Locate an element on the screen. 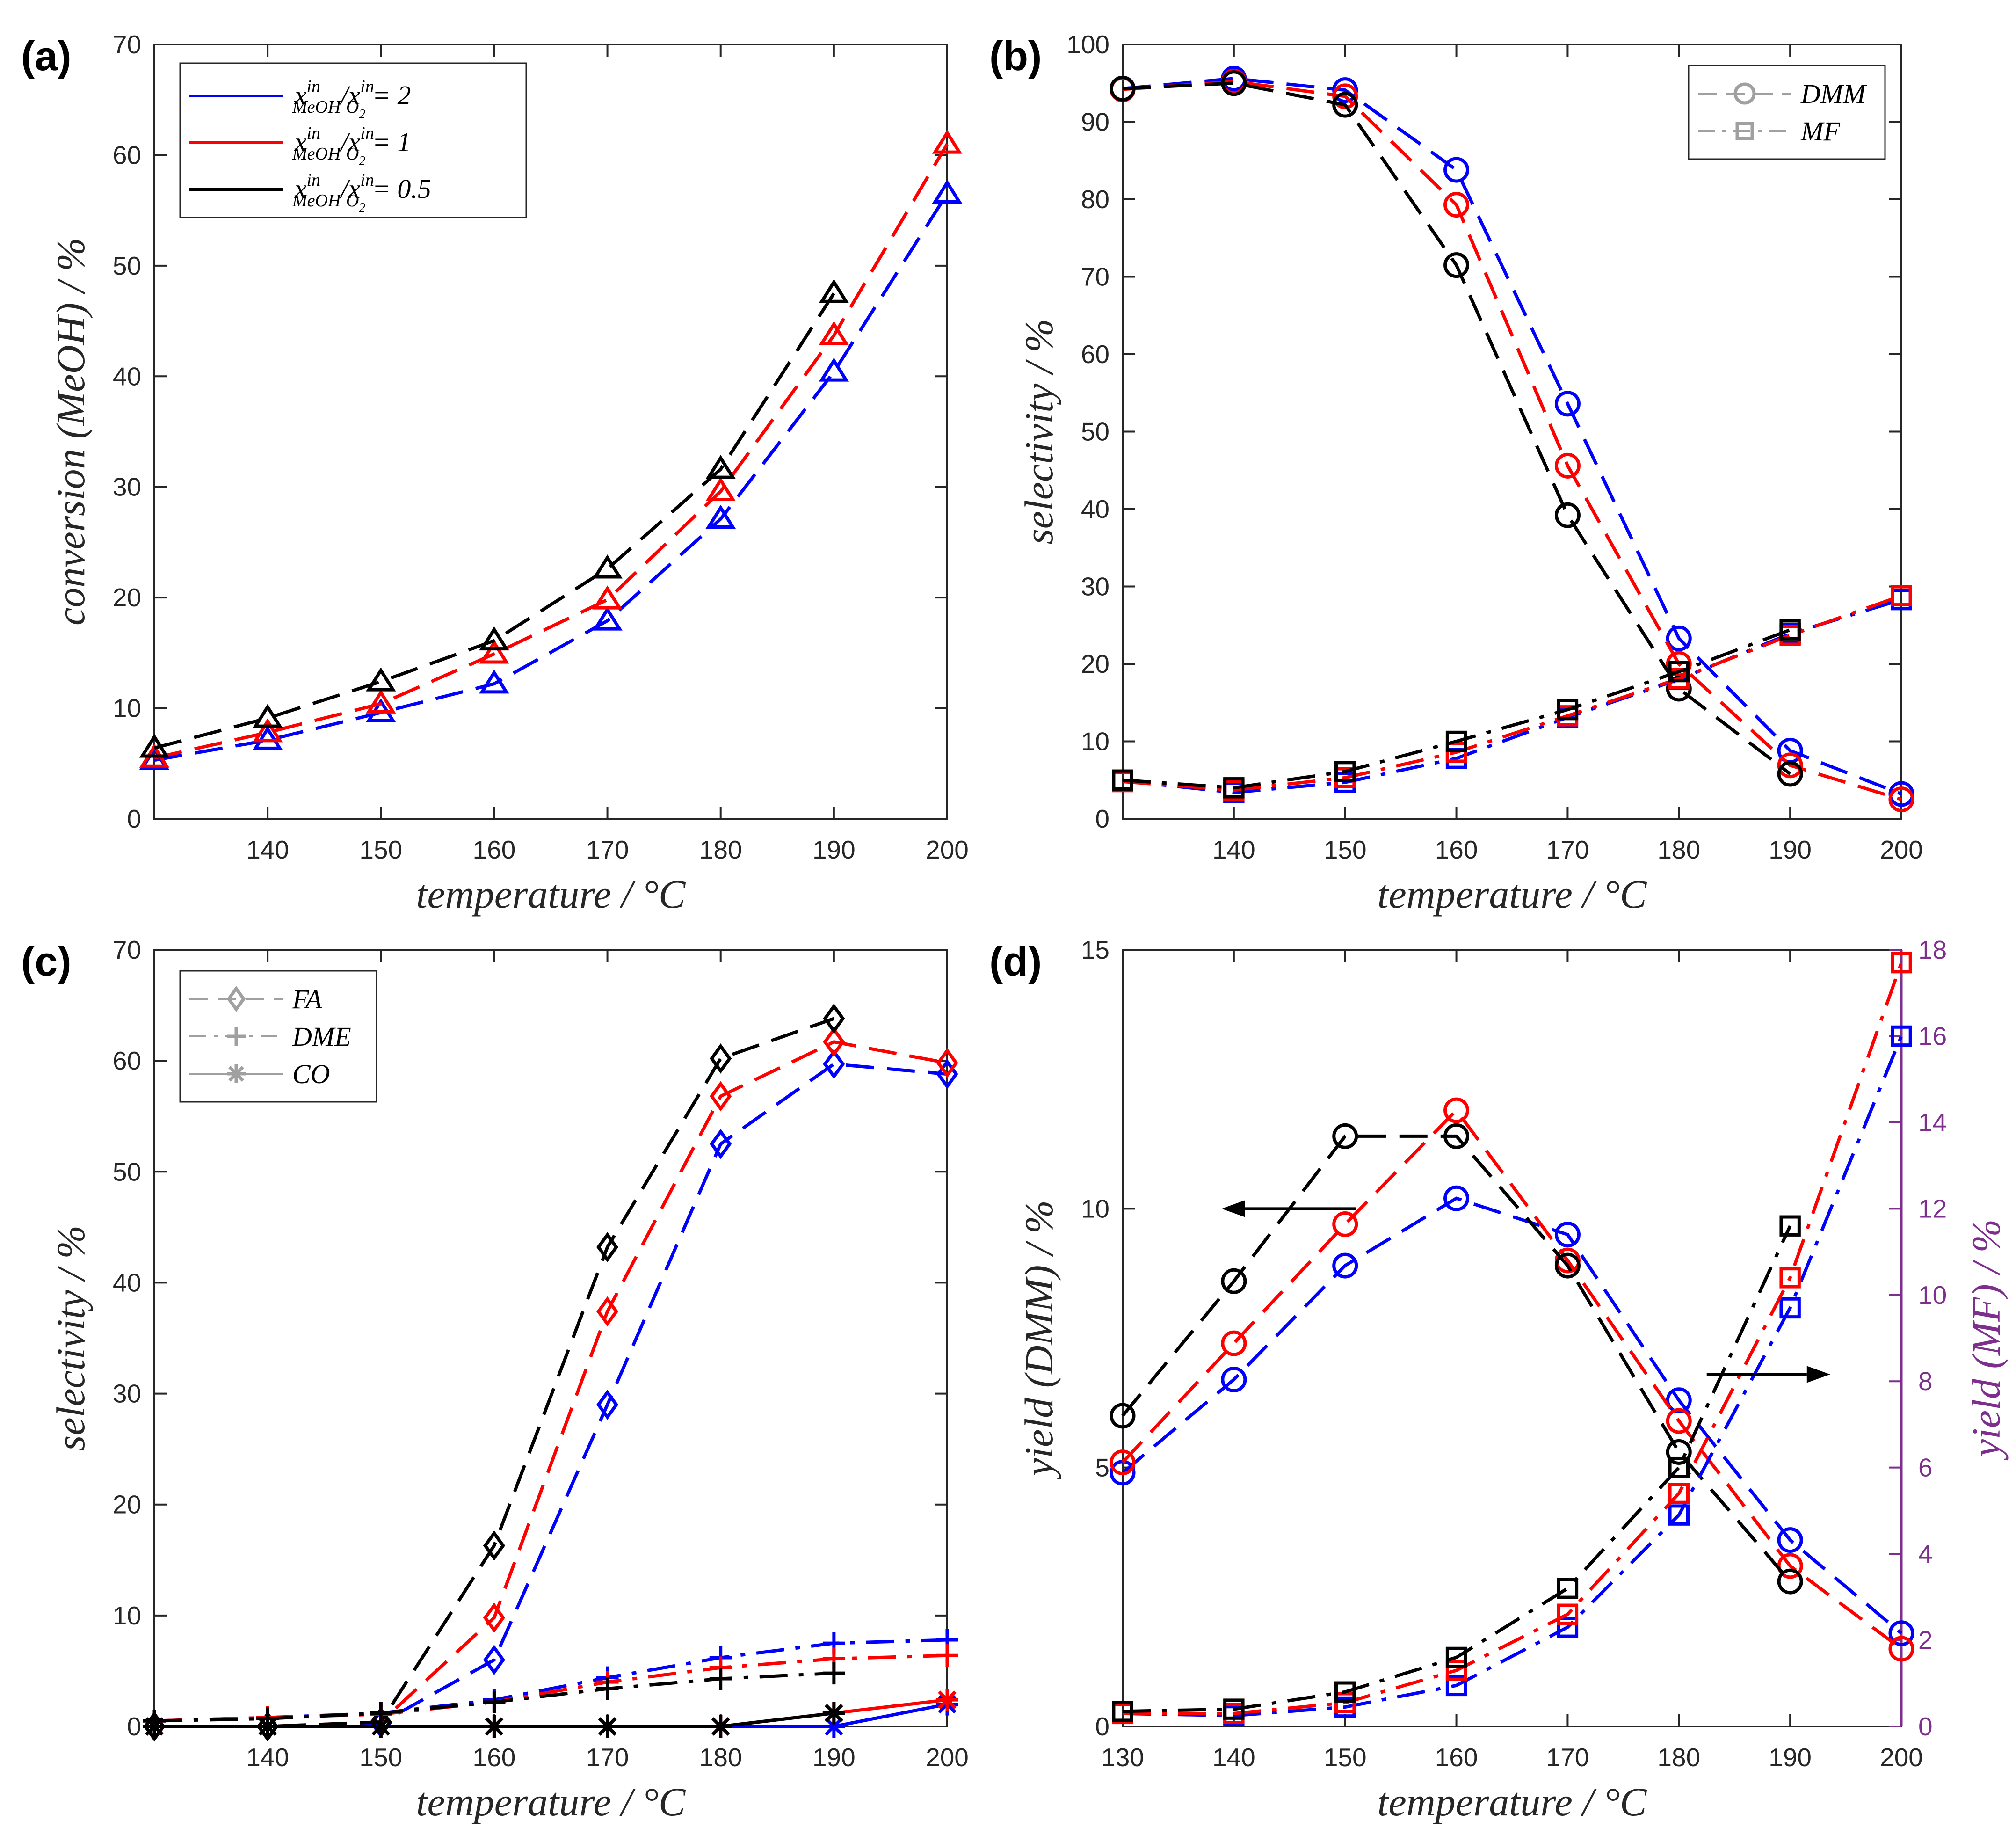  x-tick-label: 140 is located at coordinates (1234, 1757).